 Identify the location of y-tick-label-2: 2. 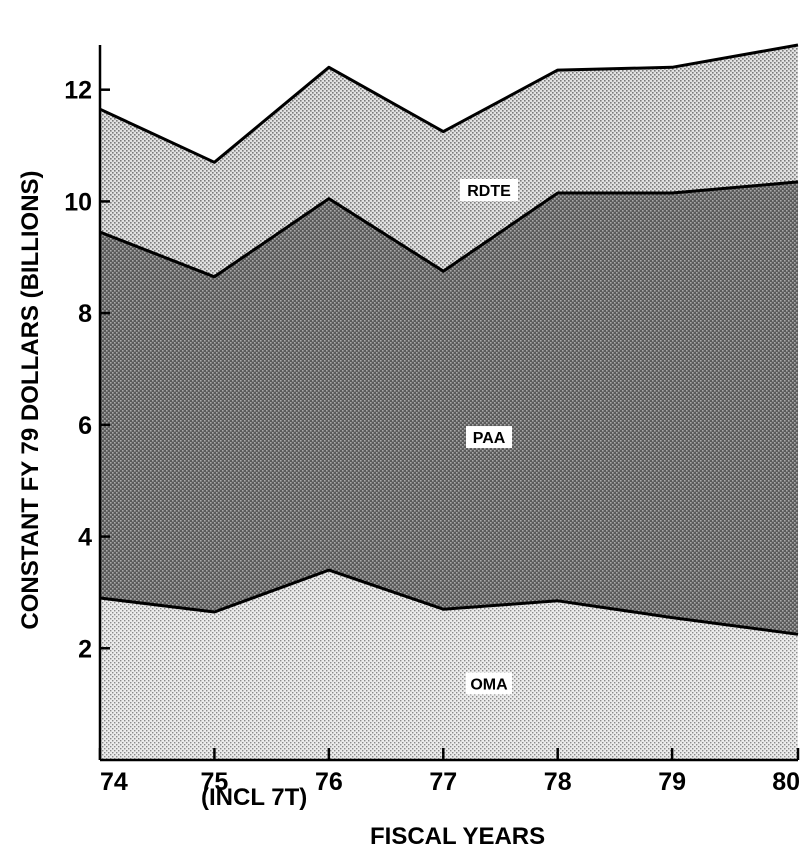
(85, 649).